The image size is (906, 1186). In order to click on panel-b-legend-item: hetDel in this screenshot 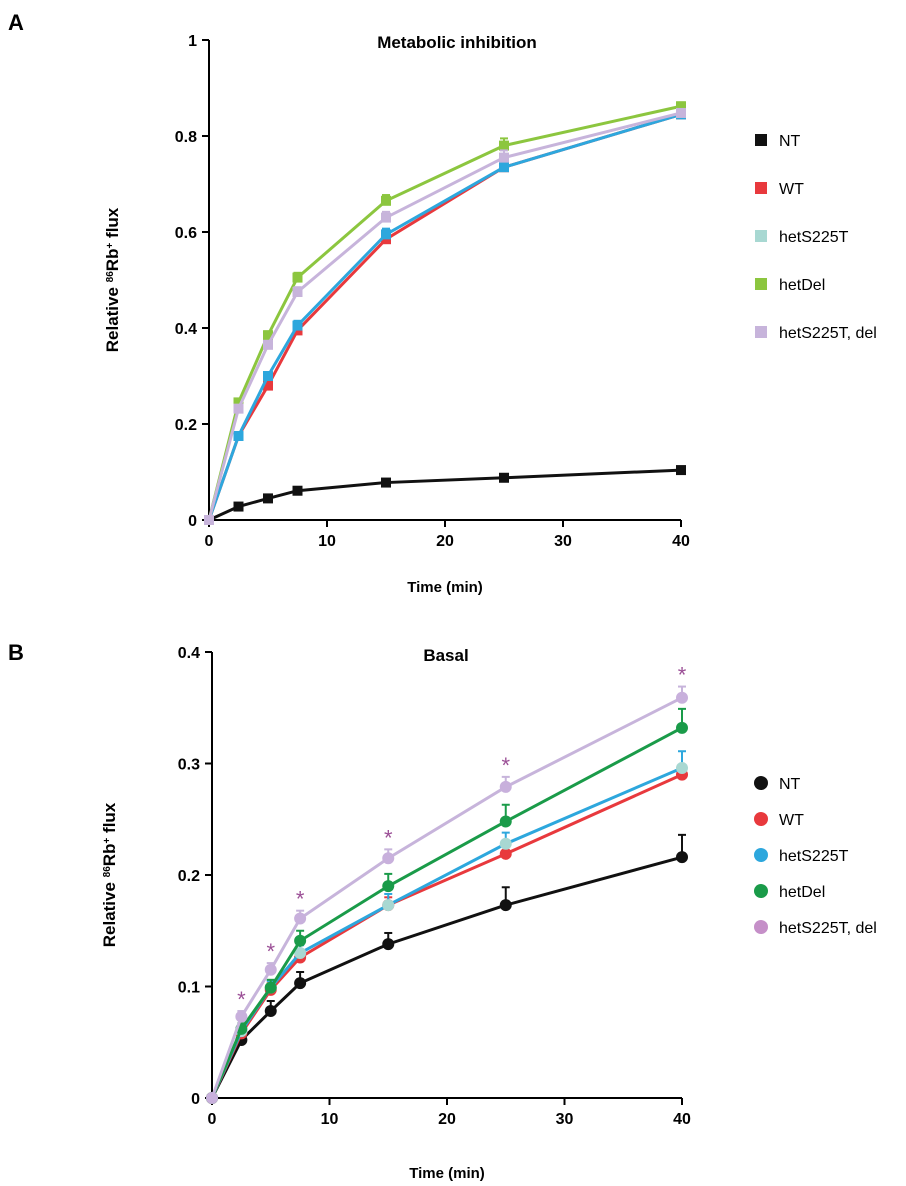, I will do `click(789, 892)`.